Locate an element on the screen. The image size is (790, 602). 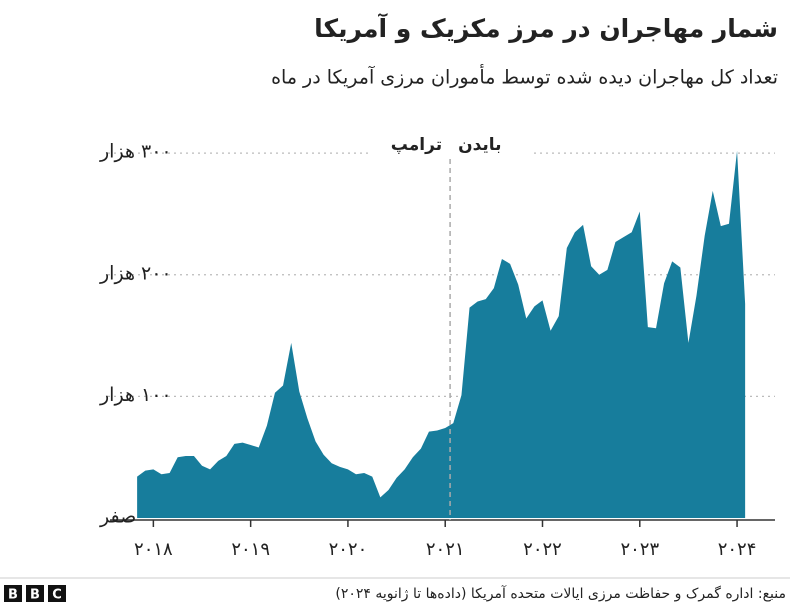
x-tick-label: ۲۰۱۹ is located at coordinates (250, 549).